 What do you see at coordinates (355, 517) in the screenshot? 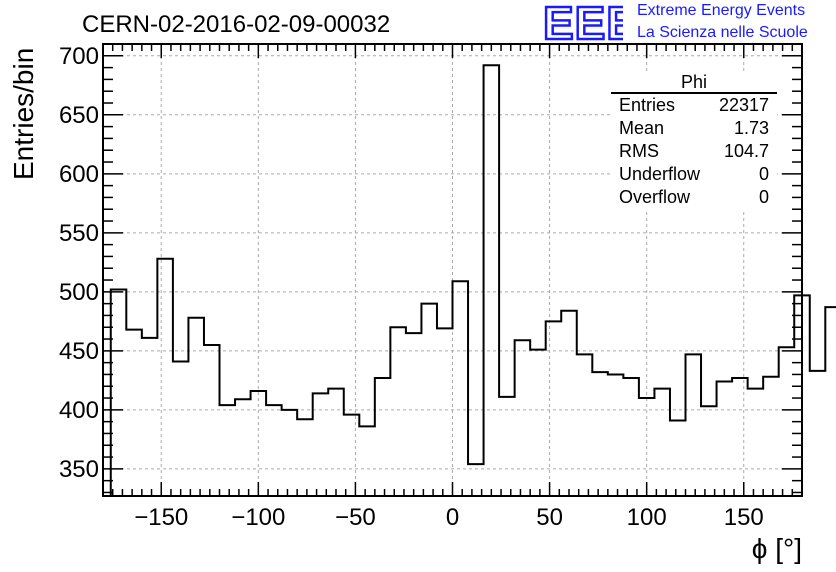
I see `x-tick-label: −50` at bounding box center [355, 517].